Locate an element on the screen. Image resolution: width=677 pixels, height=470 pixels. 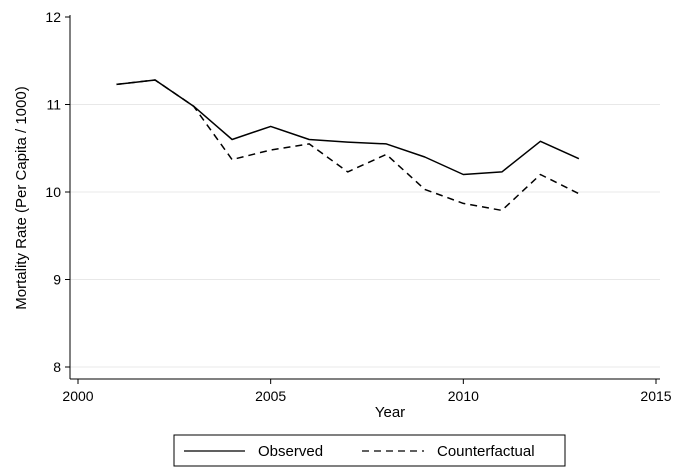
x-tick-label: 2010 is located at coordinates (463, 396).